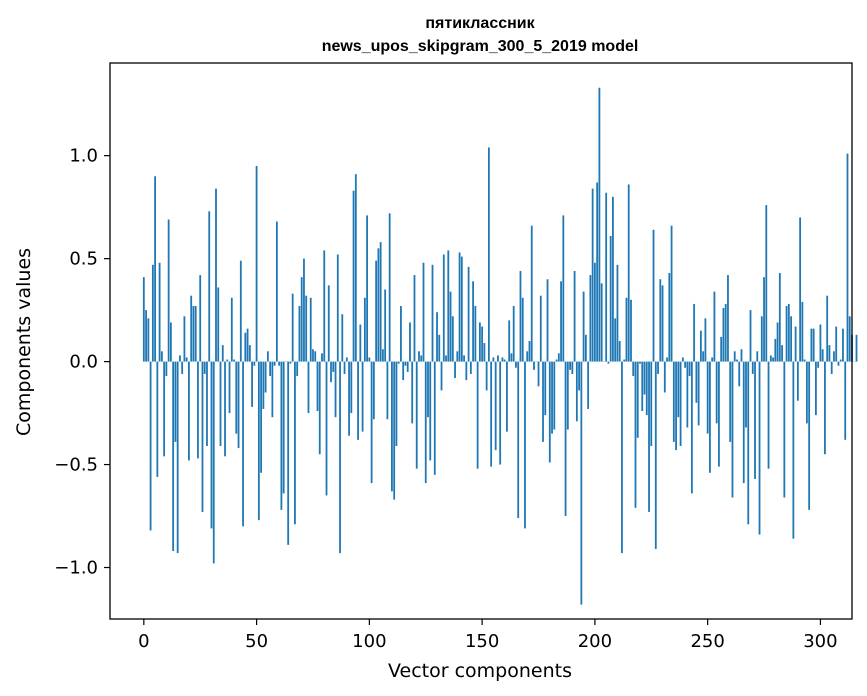 The height and width of the screenshot is (696, 867). What do you see at coordinates (480, 671) in the screenshot?
I see `x-axis-label: Vector components` at bounding box center [480, 671].